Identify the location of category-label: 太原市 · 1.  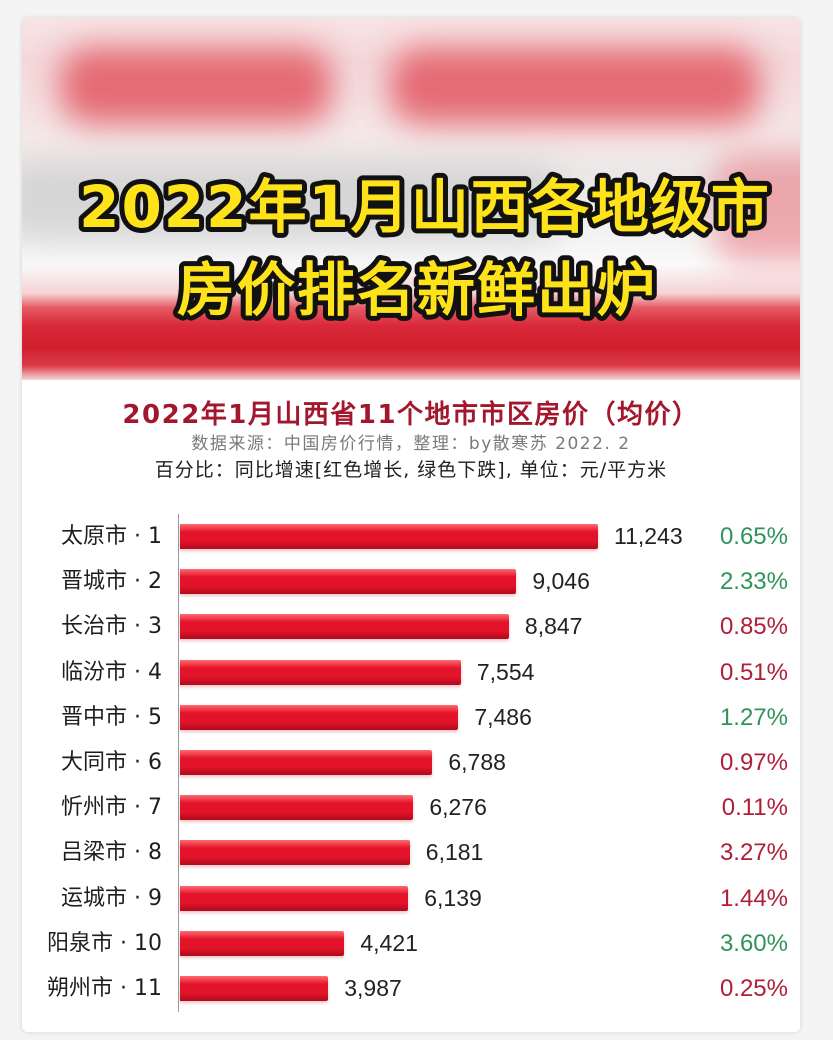
(111, 536).